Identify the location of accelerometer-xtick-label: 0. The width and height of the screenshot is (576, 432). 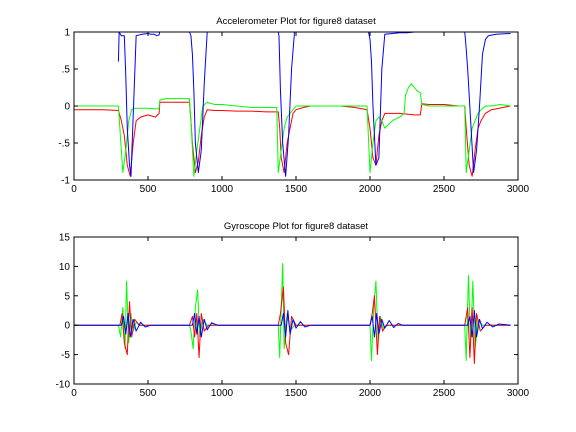
(74, 189).